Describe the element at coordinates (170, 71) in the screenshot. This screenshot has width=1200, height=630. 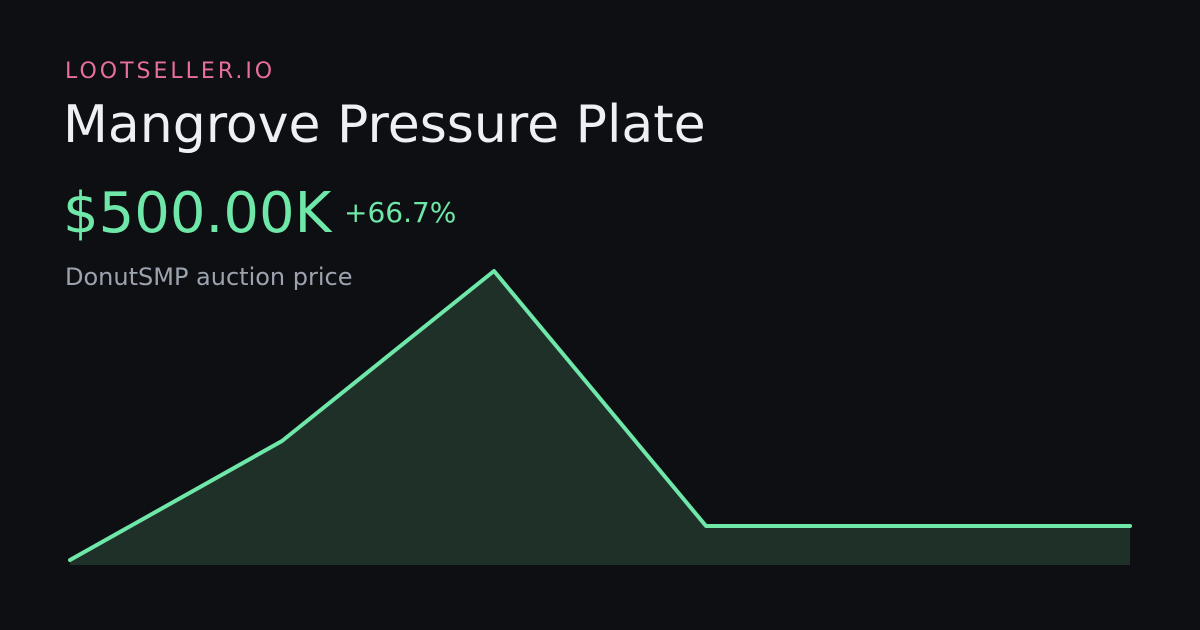
I see `brand: LOOTSELLER.IO` at that location.